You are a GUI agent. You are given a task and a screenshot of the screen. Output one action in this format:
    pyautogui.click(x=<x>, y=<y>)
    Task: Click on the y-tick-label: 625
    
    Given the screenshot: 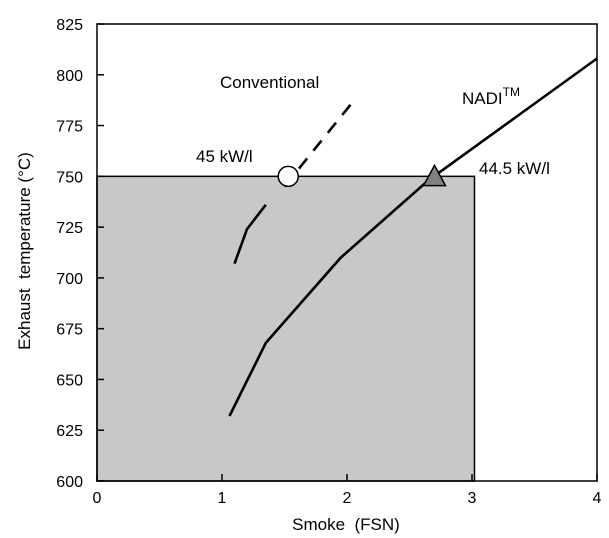 What is the action you would take?
    pyautogui.click(x=69, y=431)
    